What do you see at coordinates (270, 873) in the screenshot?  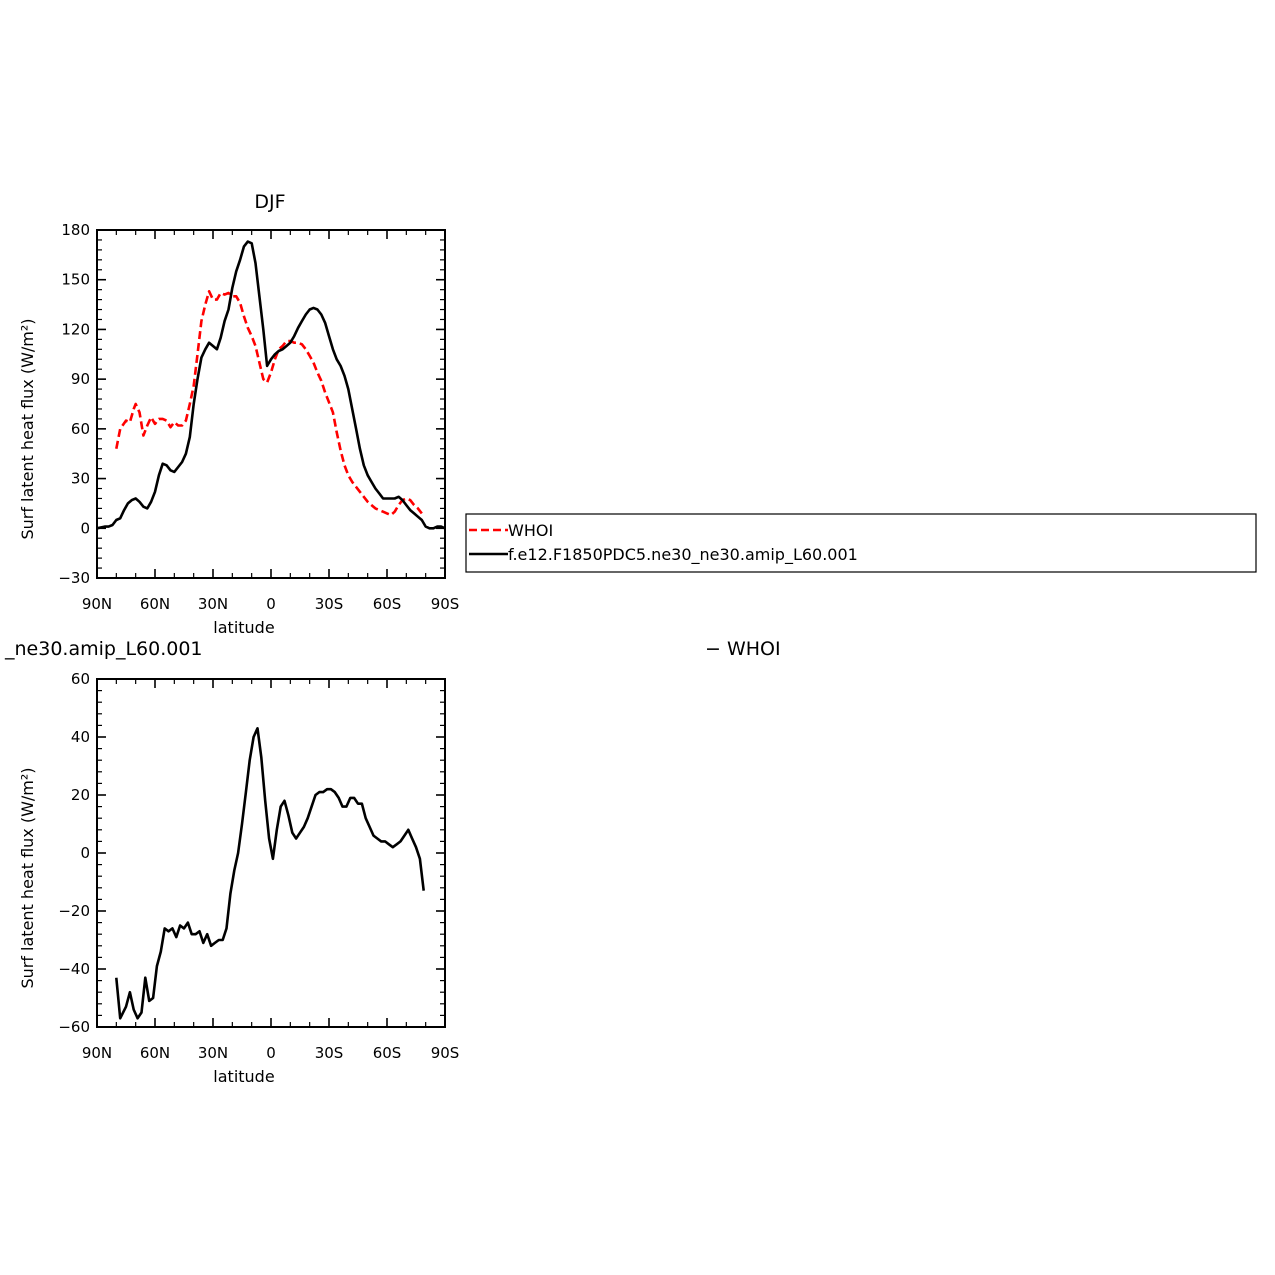 I see `series-line-difference` at bounding box center [270, 873].